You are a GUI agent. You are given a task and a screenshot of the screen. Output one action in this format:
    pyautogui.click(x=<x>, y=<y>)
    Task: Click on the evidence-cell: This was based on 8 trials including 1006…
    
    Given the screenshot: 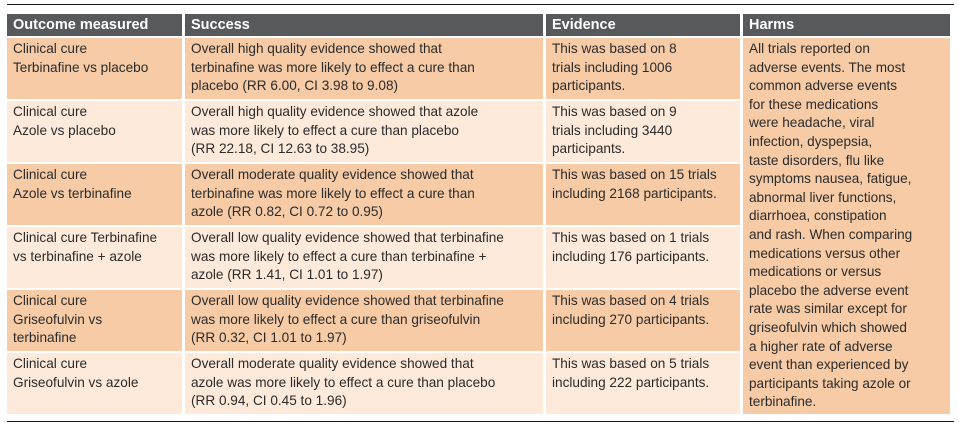 What is the action you would take?
    pyautogui.click(x=643, y=68)
    